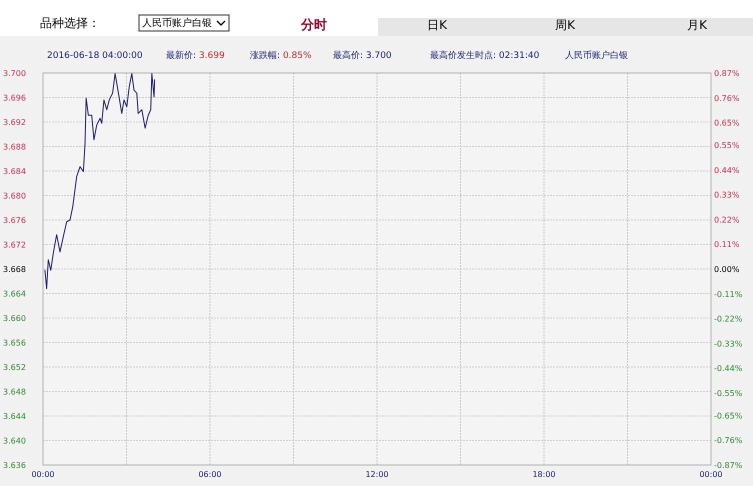 The width and height of the screenshot is (753, 486). I want to click on y-tick-label: 3.656, so click(14, 343).